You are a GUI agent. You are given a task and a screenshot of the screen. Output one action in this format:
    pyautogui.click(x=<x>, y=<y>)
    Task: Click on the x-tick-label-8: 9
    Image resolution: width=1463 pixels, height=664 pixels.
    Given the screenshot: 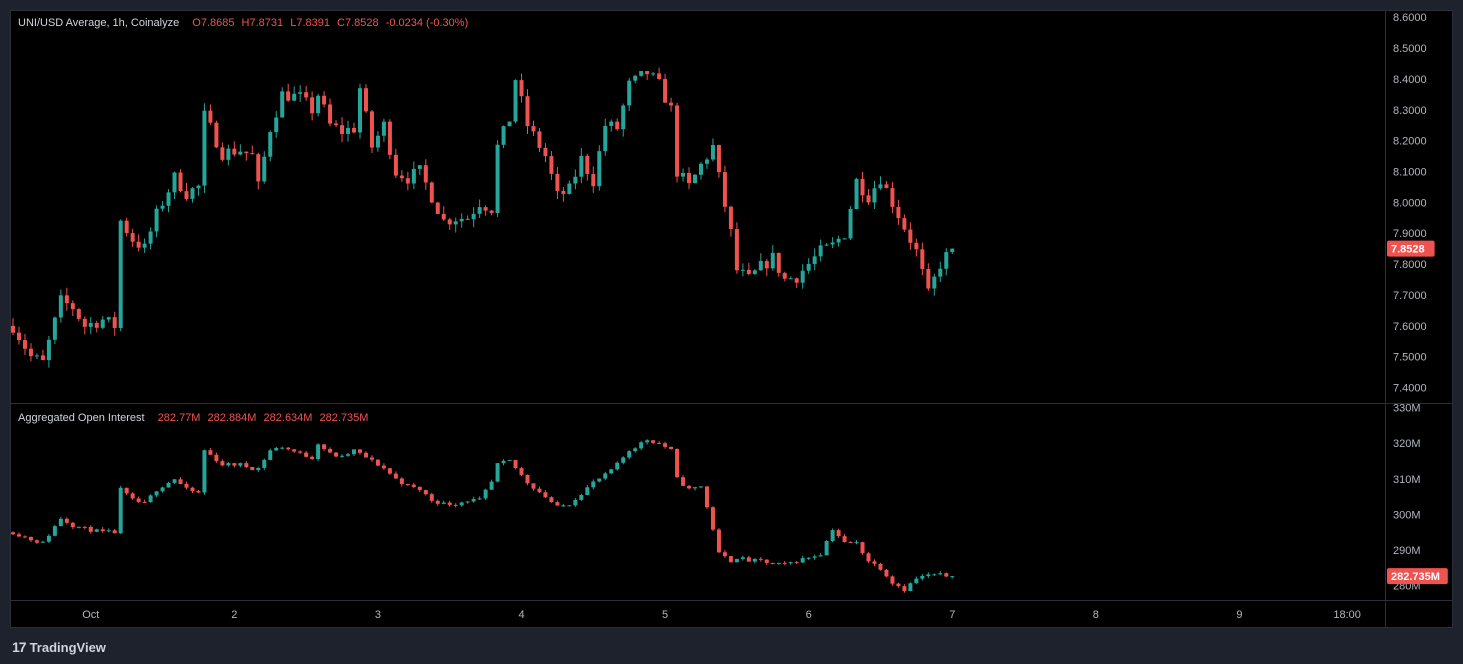 What is the action you would take?
    pyautogui.click(x=1239, y=615)
    